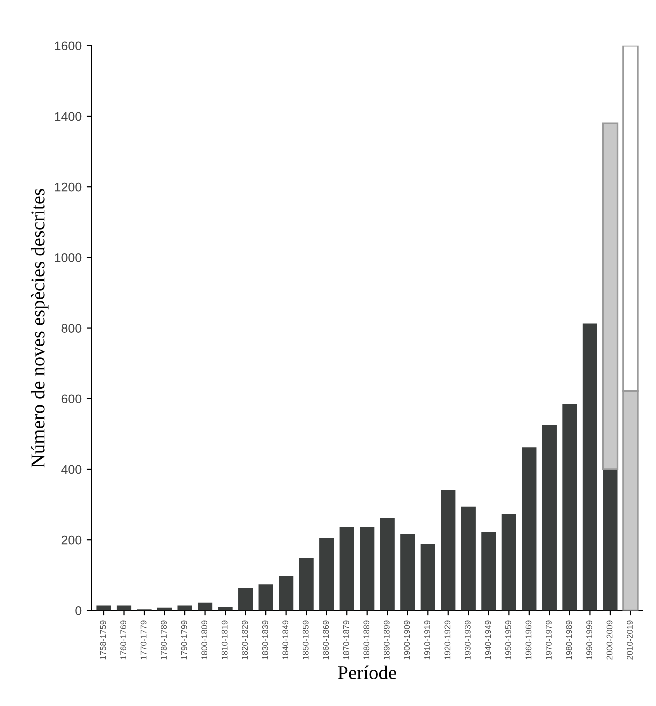  What do you see at coordinates (305, 640) in the screenshot?
I see `x-tick-label: 1850-1859` at bounding box center [305, 640].